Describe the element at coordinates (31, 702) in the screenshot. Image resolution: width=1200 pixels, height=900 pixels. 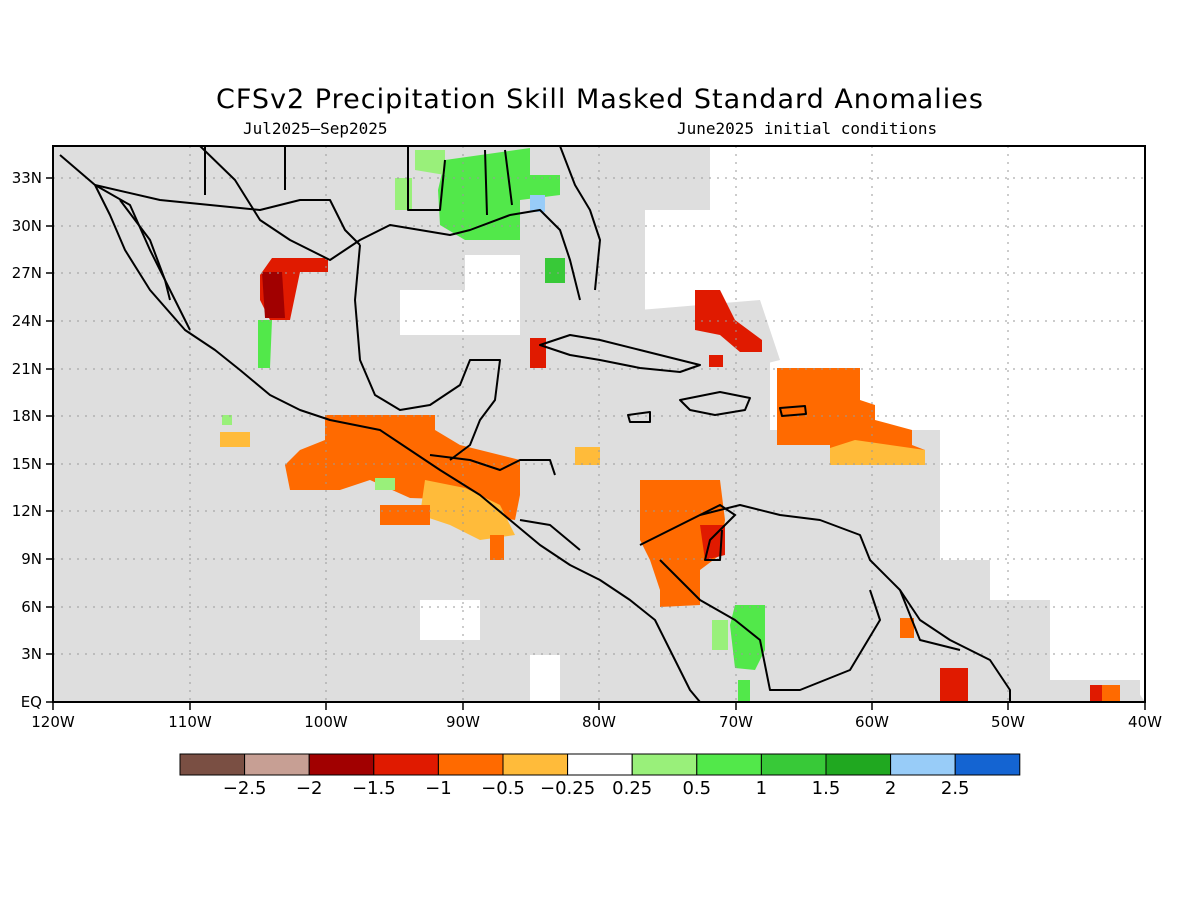
I see `y-tick-label: EQ` at that location.